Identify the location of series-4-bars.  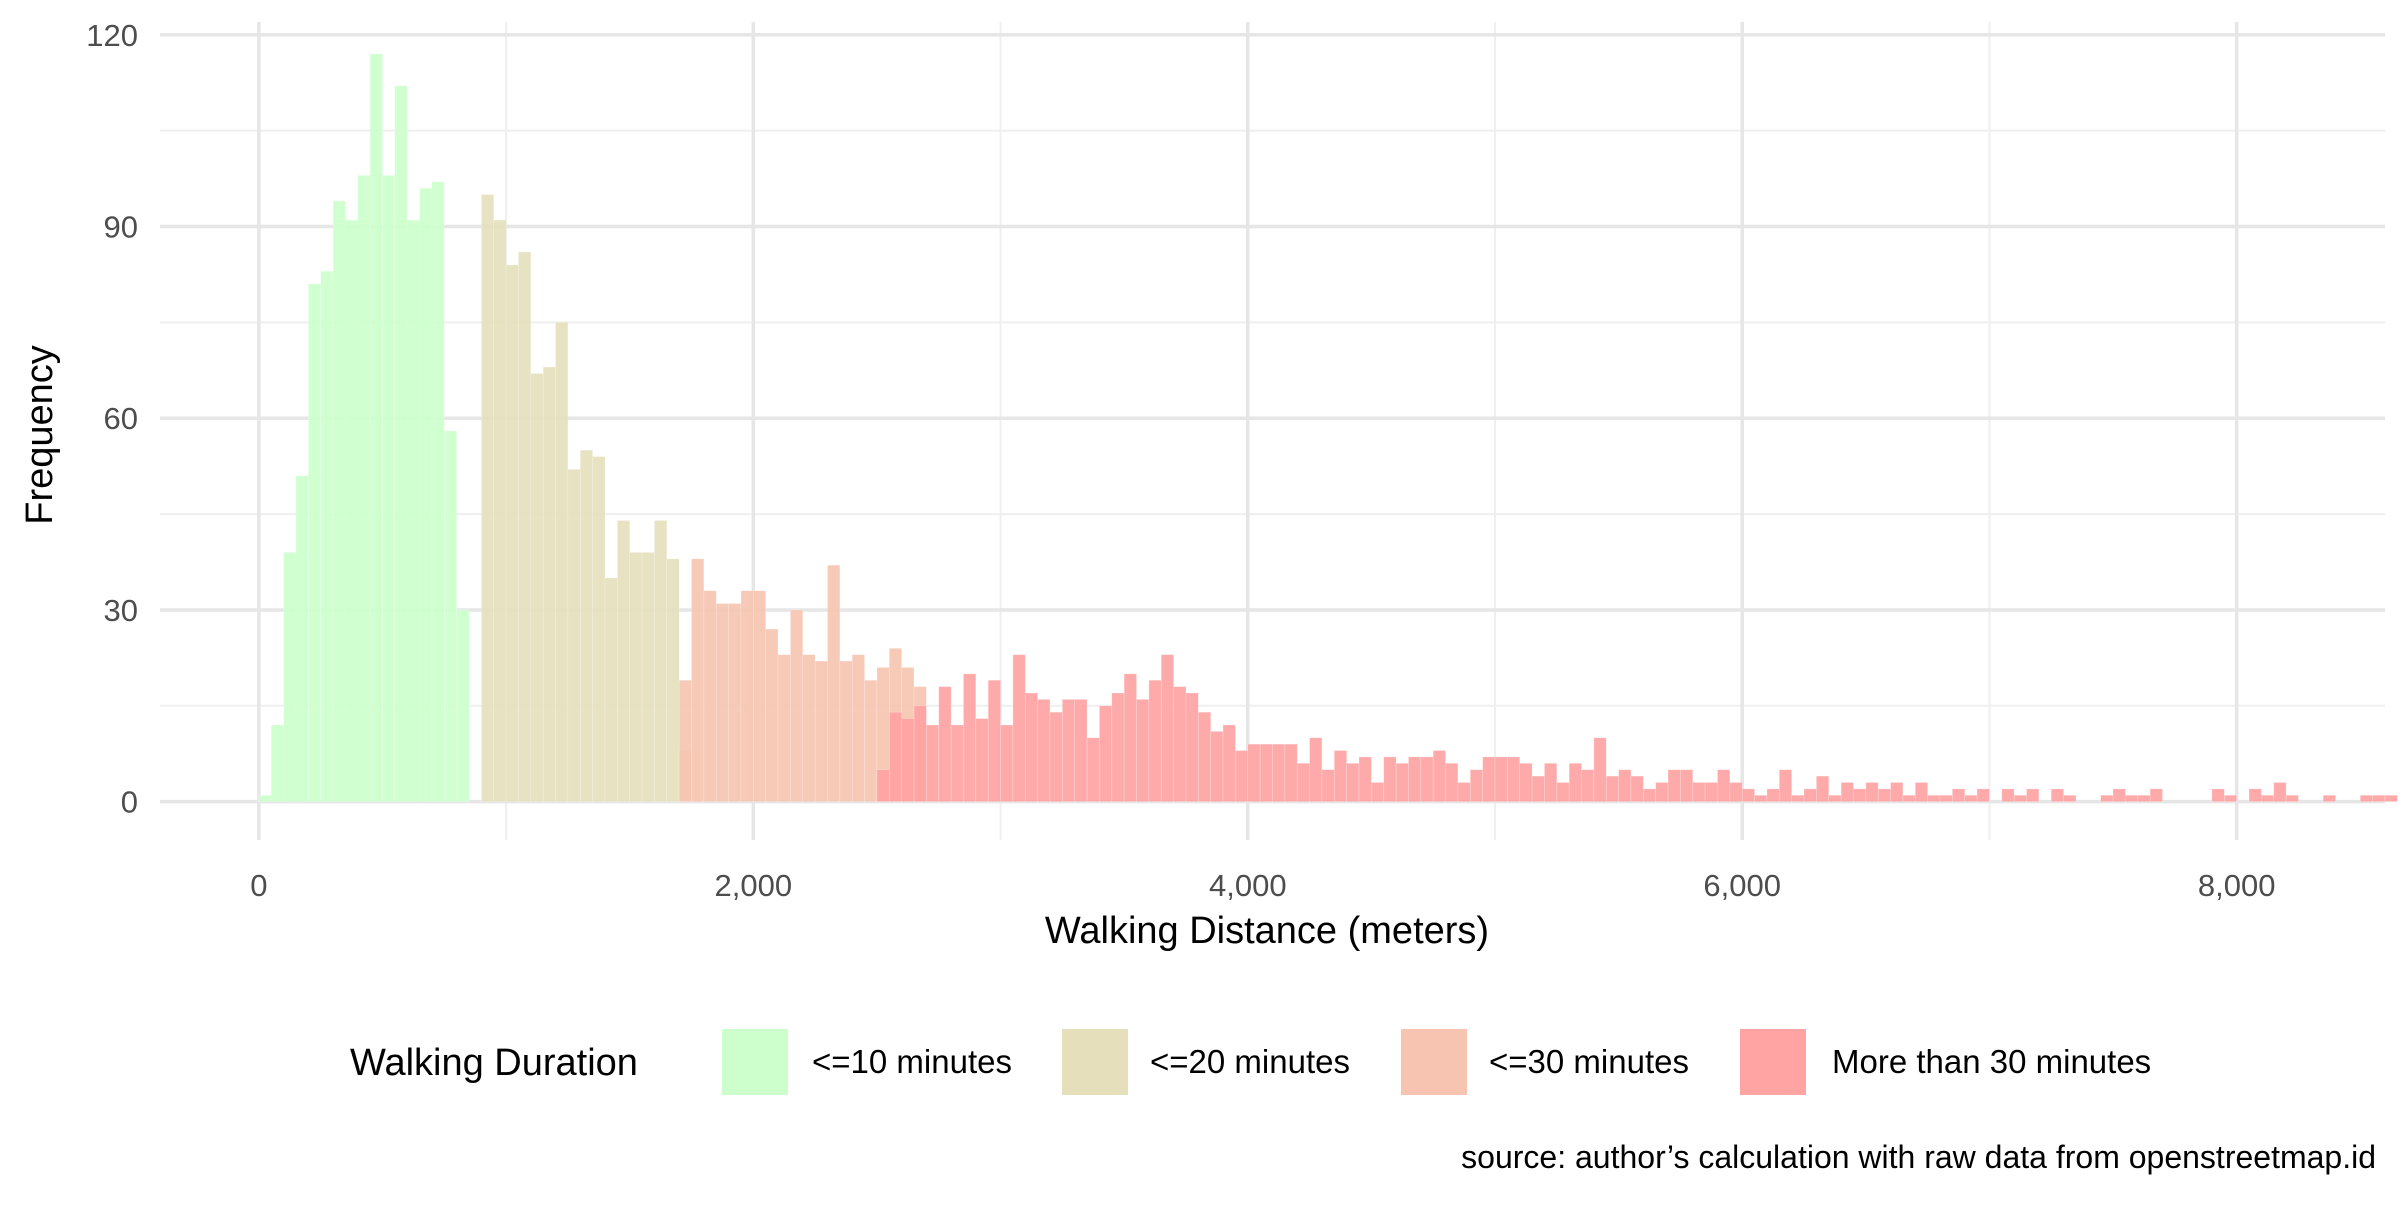
(1637, 728).